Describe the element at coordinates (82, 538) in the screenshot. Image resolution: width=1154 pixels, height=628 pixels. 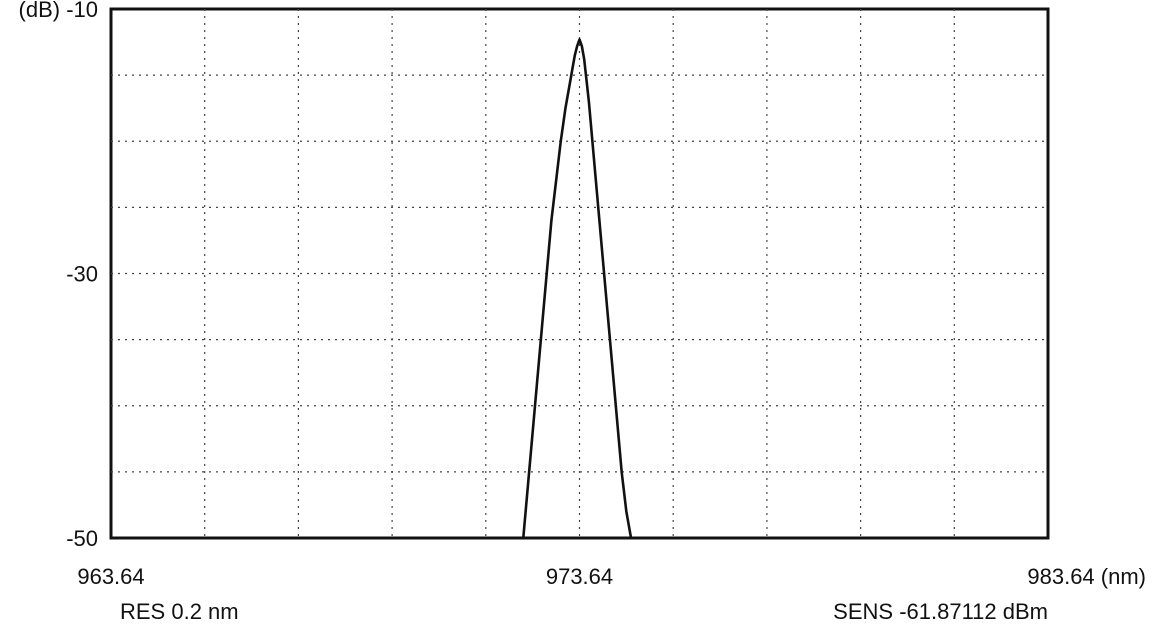
I see `y-tick-label: -50` at that location.